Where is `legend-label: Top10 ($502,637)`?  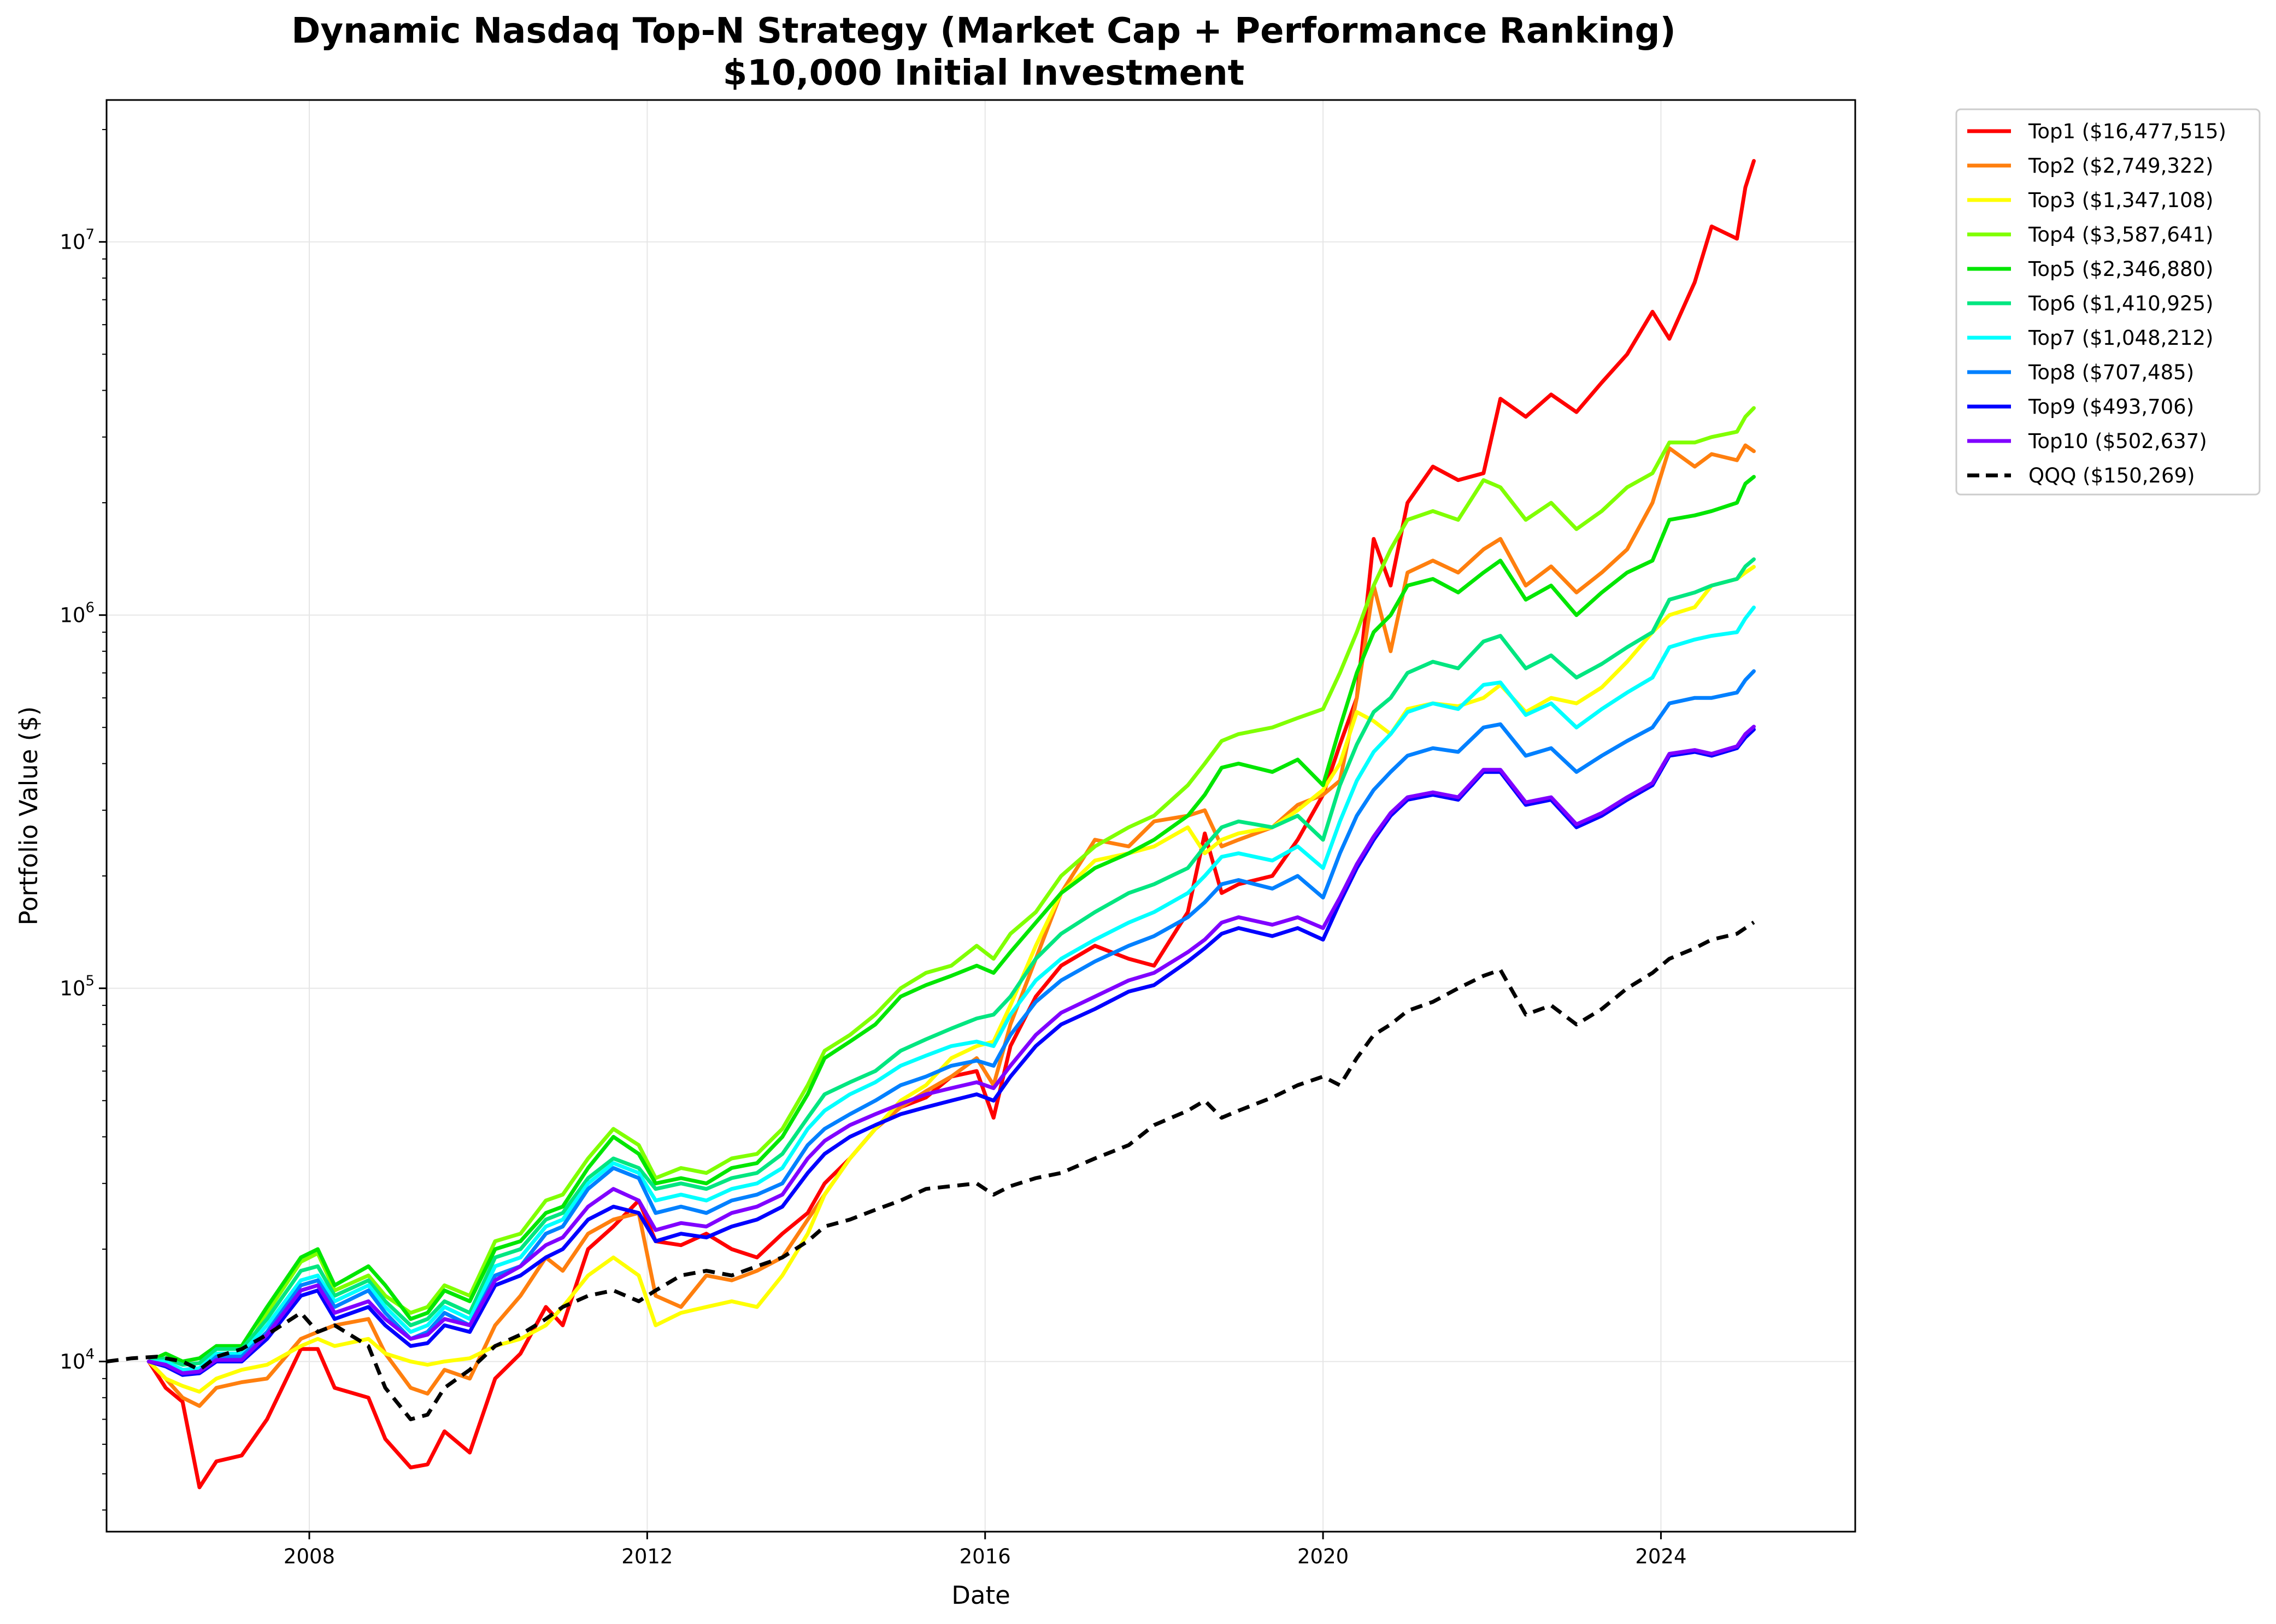 legend-label: Top10 ($502,637) is located at coordinates (2118, 441).